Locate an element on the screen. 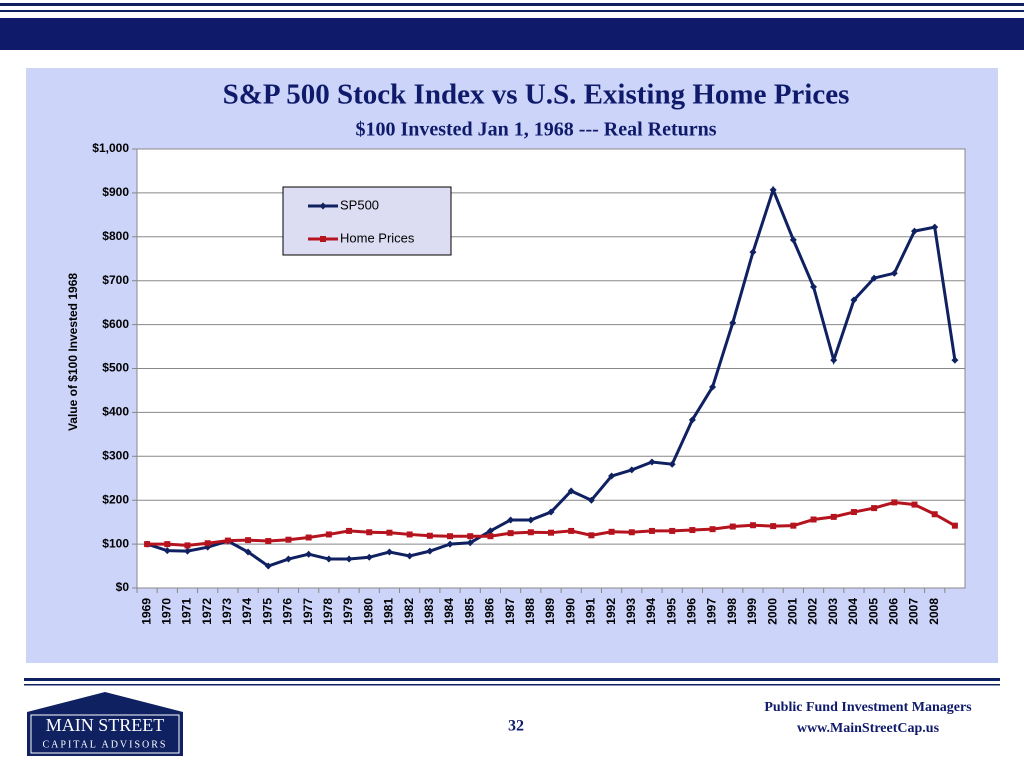 The width and height of the screenshot is (1024, 773). y-axis-label: Value of $100 Invested 1968 is located at coordinates (73, 352).